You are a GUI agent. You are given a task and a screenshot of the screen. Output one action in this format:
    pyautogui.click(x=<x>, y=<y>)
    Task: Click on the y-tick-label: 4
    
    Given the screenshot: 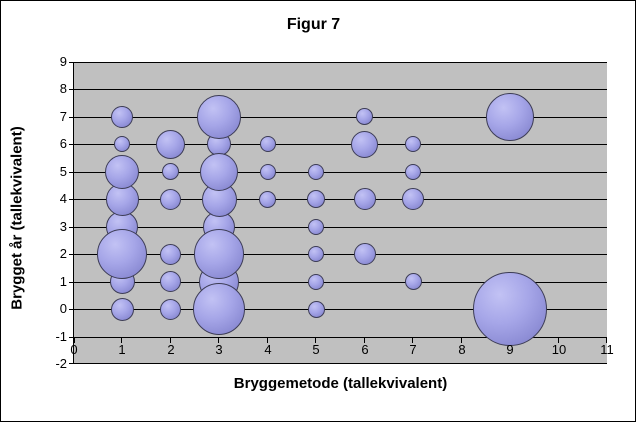 What is the action you would take?
    pyautogui.click(x=63, y=198)
    